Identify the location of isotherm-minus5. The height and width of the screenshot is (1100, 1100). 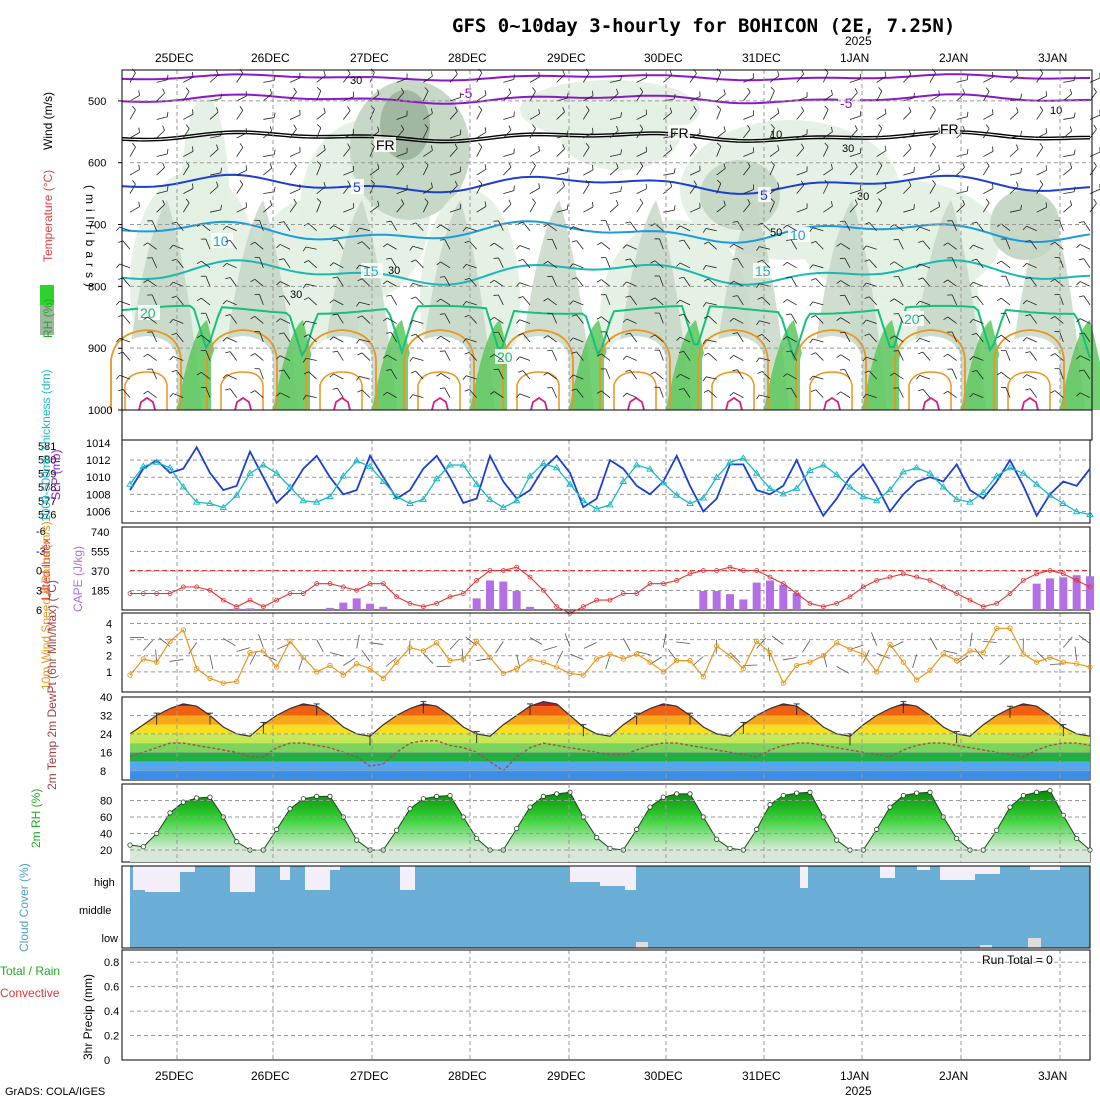
(606, 99).